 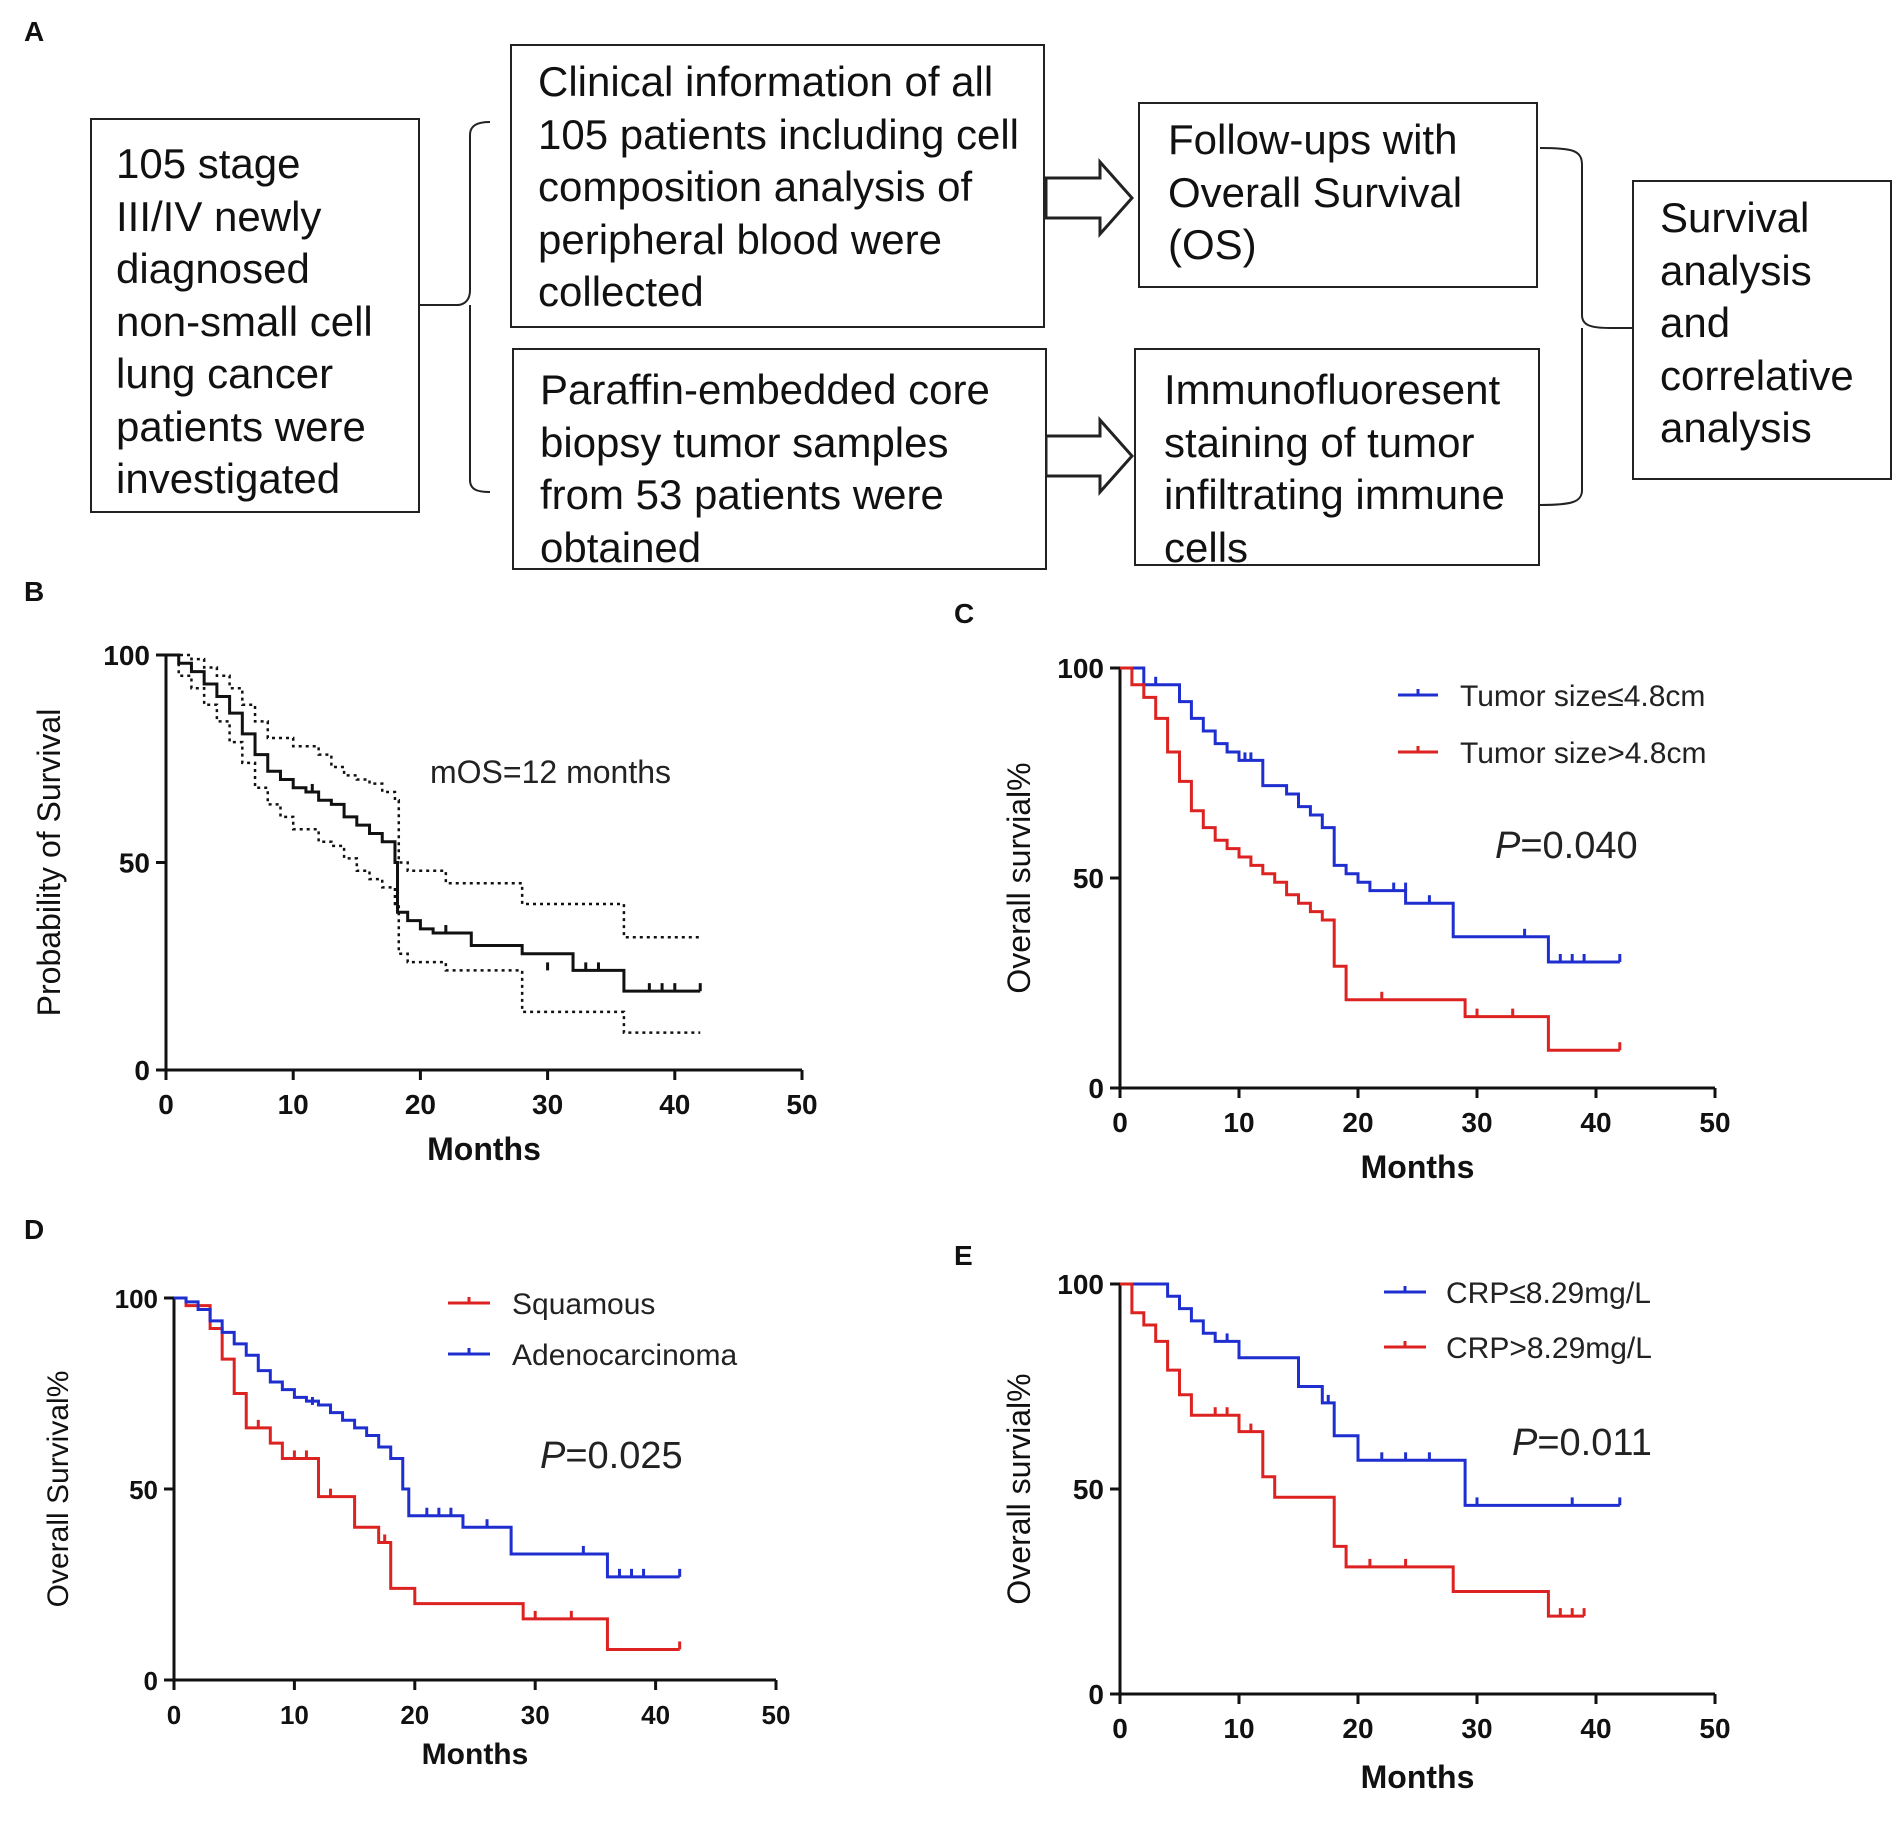 I want to click on chart-c-x-tick-label: 40, so click(x=1595, y=1122).